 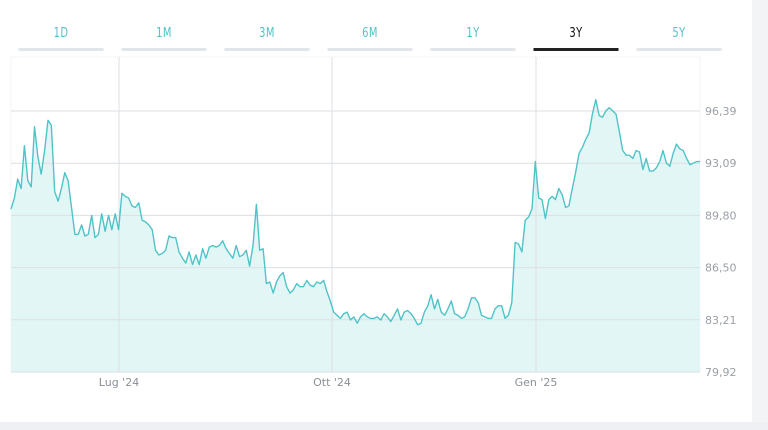 I want to click on tab-3m: 3M, so click(x=267, y=38).